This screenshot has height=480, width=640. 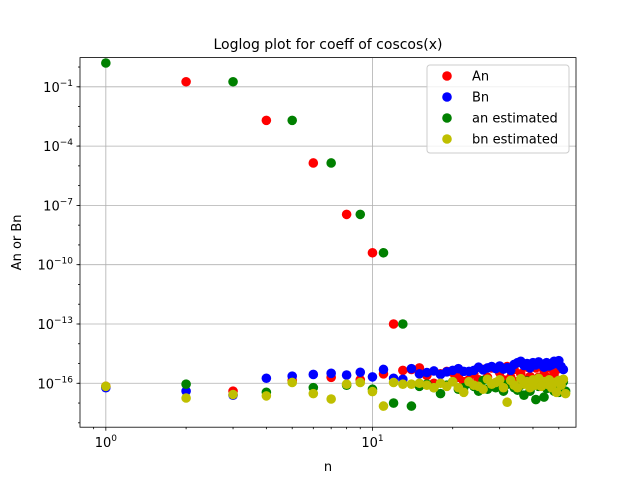 I want to click on series-bn-estimated, so click(x=336, y=392).